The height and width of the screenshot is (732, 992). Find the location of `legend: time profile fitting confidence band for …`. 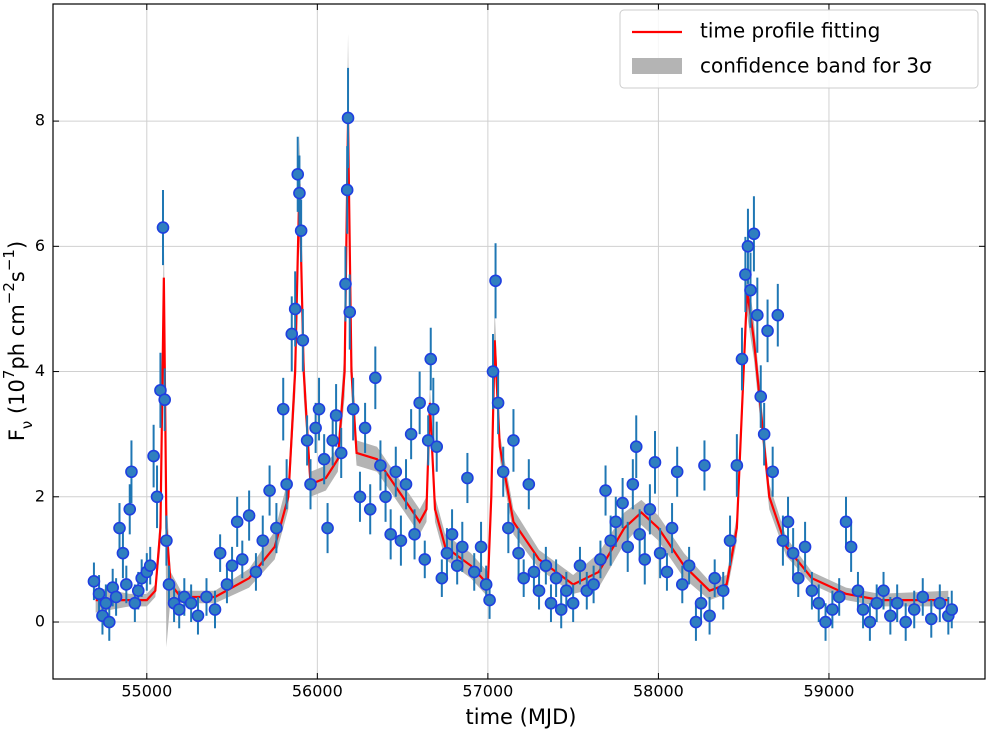

legend: time profile fitting confidence band for … is located at coordinates (799, 49).